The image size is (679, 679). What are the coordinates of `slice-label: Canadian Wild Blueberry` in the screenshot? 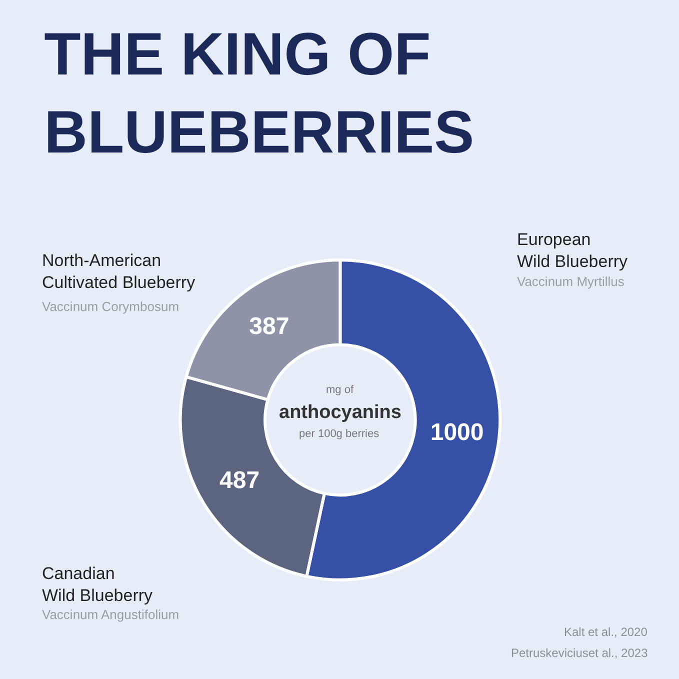 It's located at (98, 585).